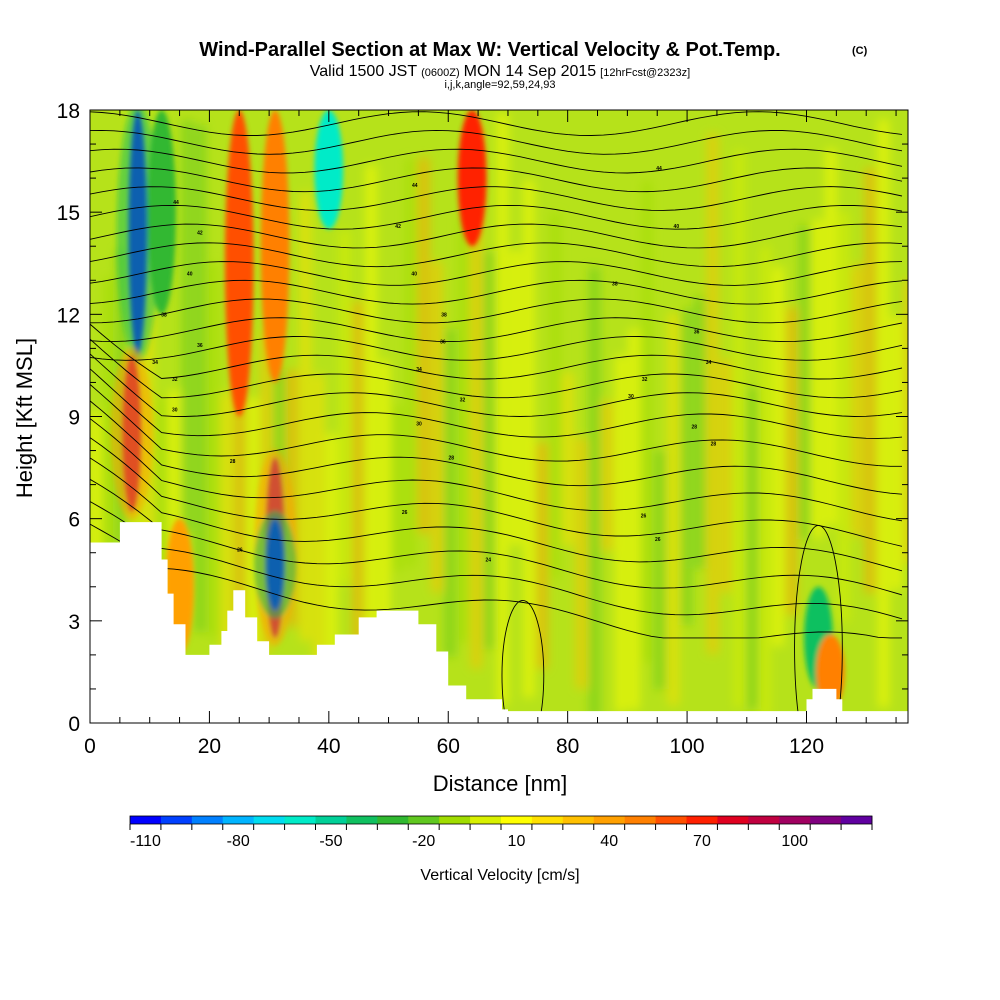  I want to click on colorbar-tick-label: 100, so click(794, 841).